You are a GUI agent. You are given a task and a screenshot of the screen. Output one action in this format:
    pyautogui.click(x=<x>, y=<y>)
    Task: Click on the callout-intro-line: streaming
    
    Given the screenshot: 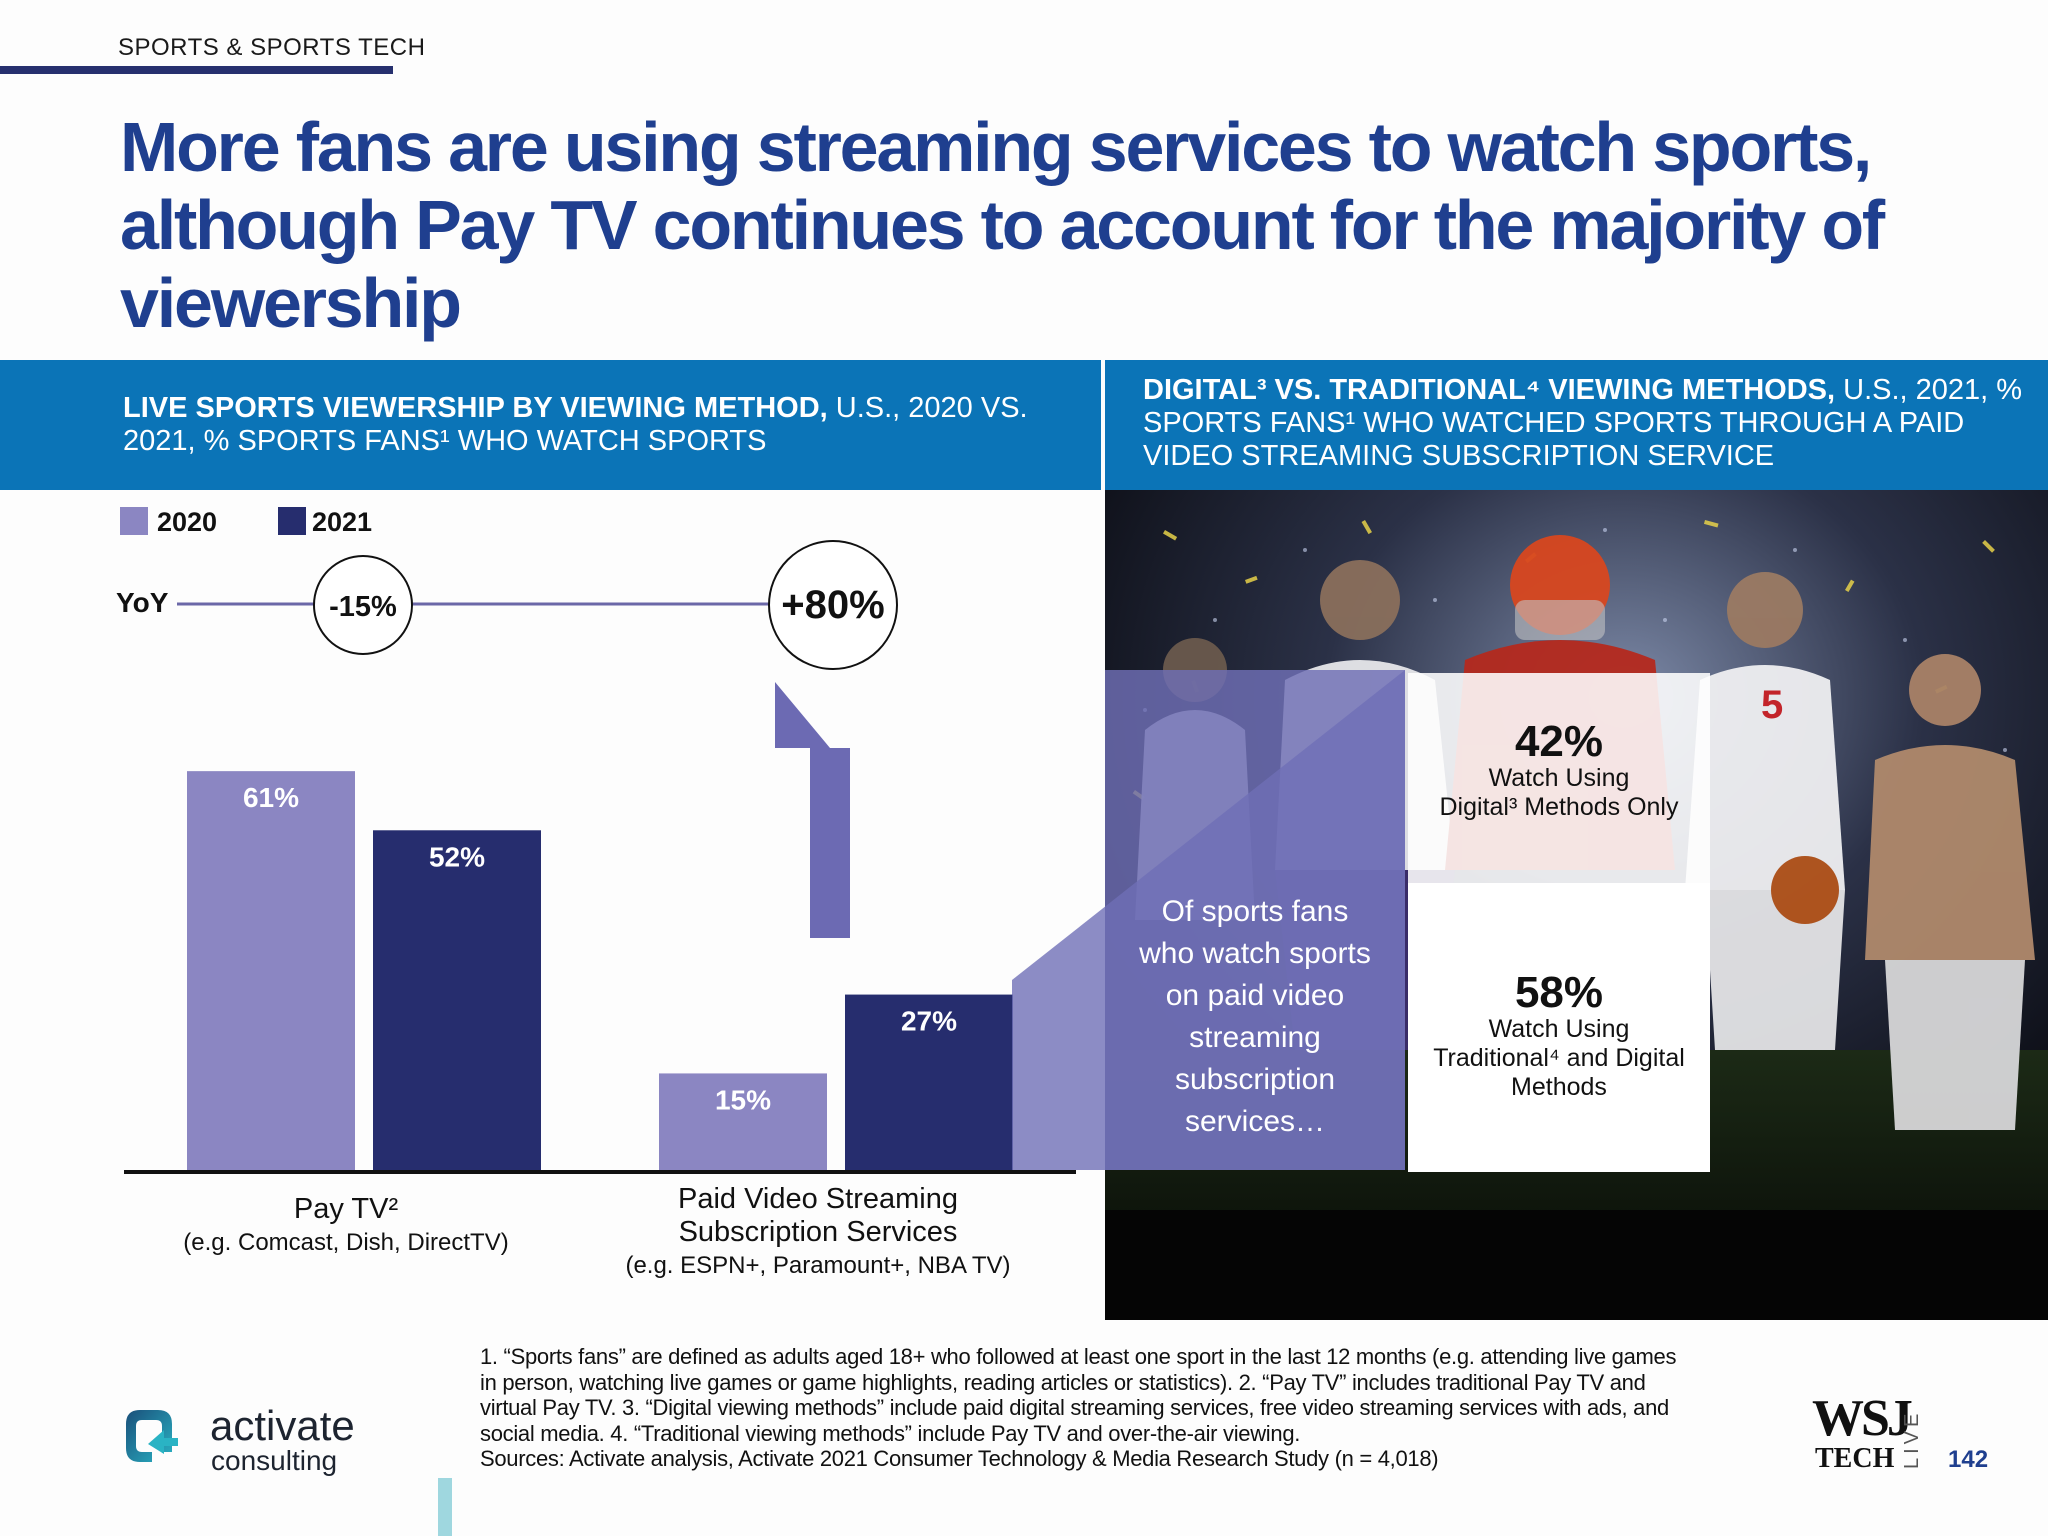 What is the action you would take?
    pyautogui.click(x=1255, y=1037)
    